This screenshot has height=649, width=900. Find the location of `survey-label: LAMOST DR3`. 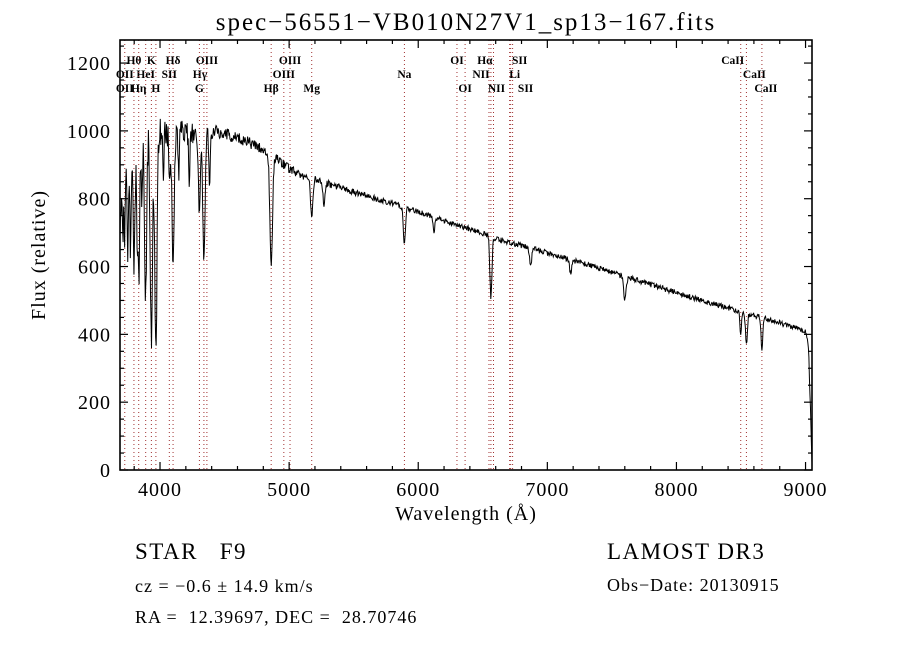

survey-label: LAMOST DR3 is located at coordinates (686, 551).